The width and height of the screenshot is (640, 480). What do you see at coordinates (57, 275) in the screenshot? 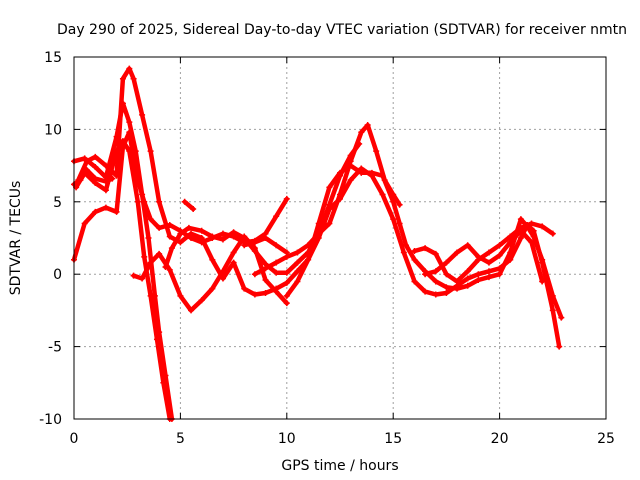
I see `y-tick-label: 0` at bounding box center [57, 275].